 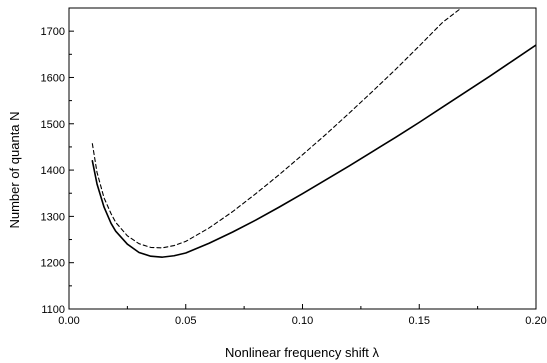 I want to click on y-tick-label: 1100, so click(x=53, y=310).